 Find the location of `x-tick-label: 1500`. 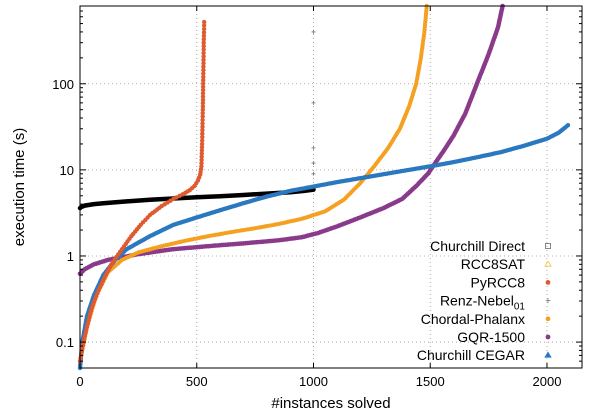

x-tick-label: 1500 is located at coordinates (430, 381).